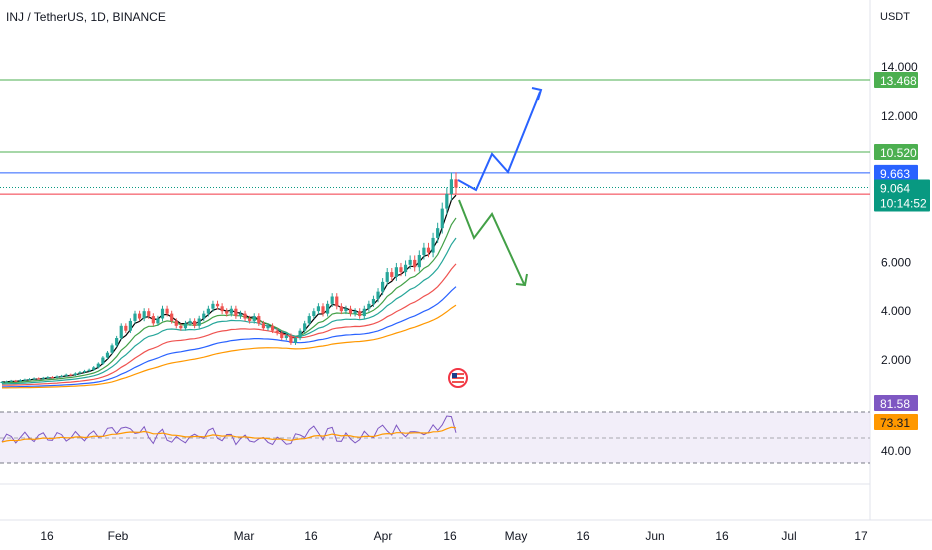  I want to click on chart-title: INJ / TetherUS, 1D, BINANCE, so click(86, 17).